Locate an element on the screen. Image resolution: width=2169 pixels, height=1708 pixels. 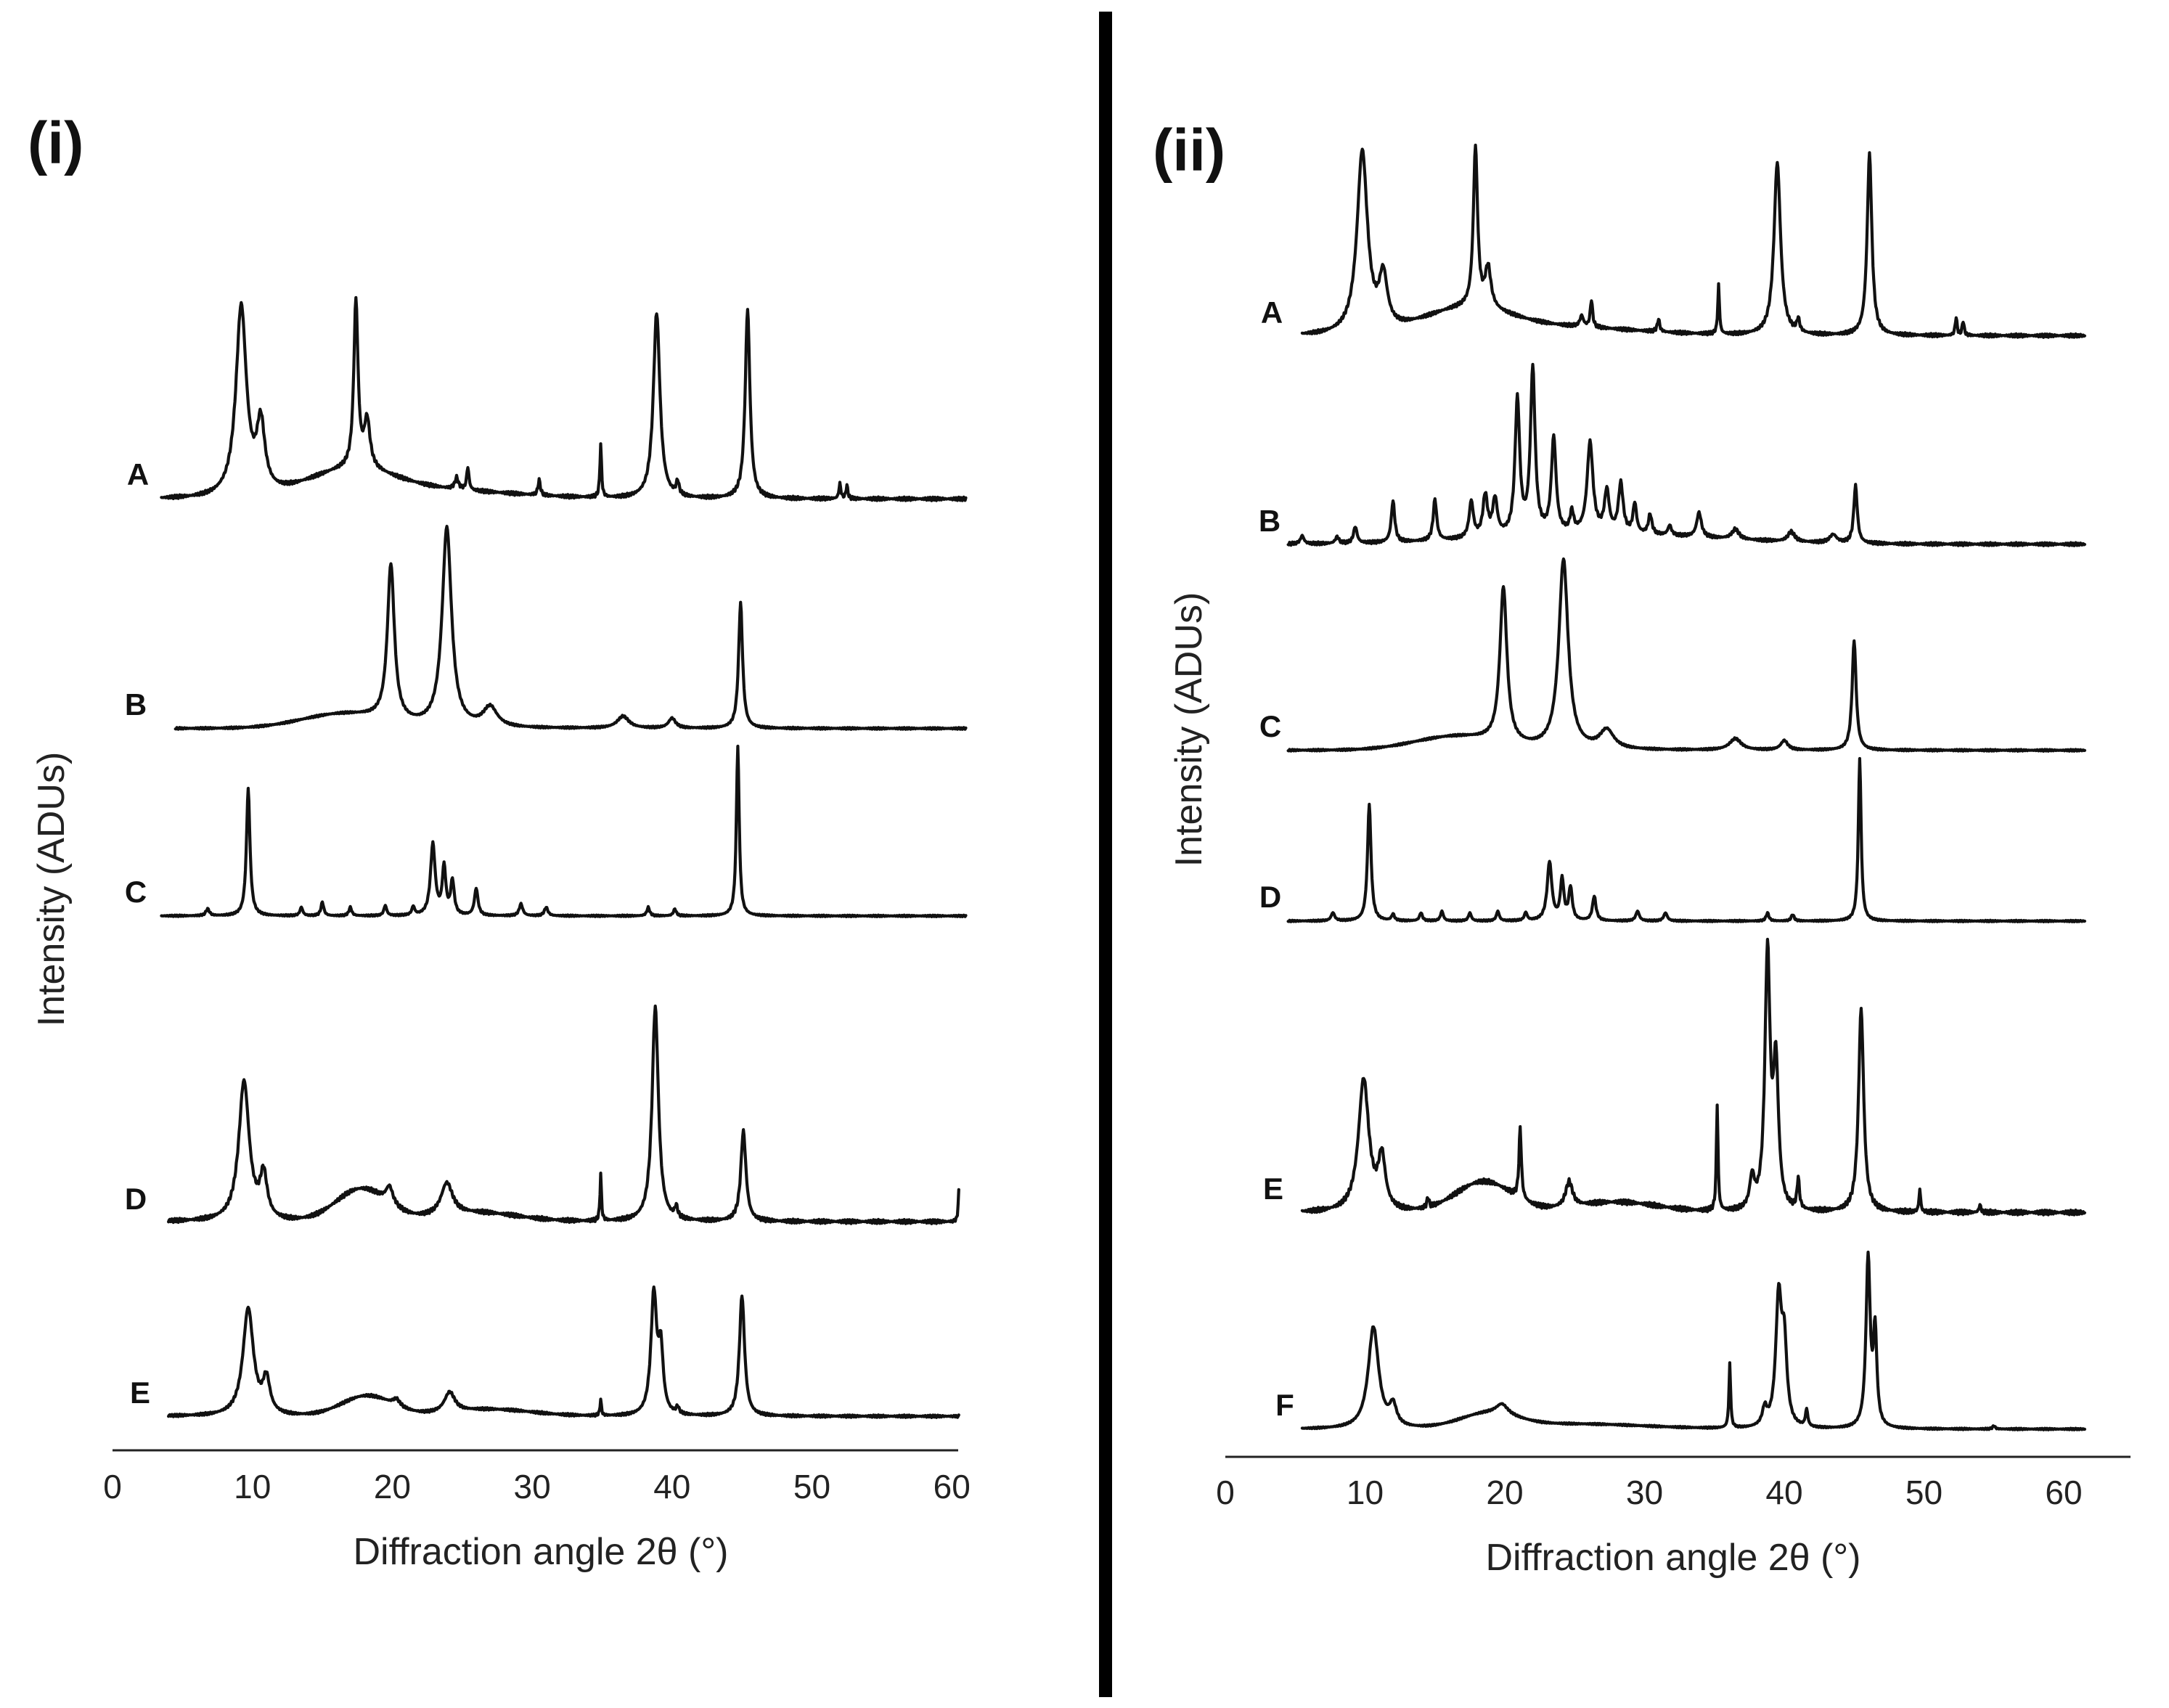
panel-label: (ii) is located at coordinates (1189, 151).